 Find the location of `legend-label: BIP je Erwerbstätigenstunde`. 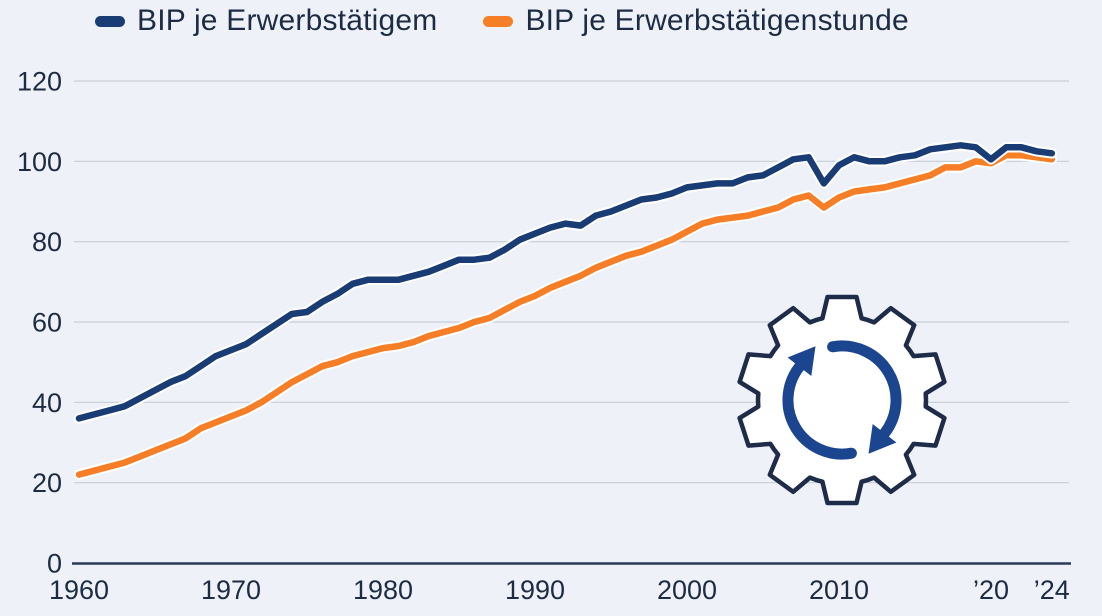

legend-label: BIP je Erwerbstätigenstunde is located at coordinates (717, 20).